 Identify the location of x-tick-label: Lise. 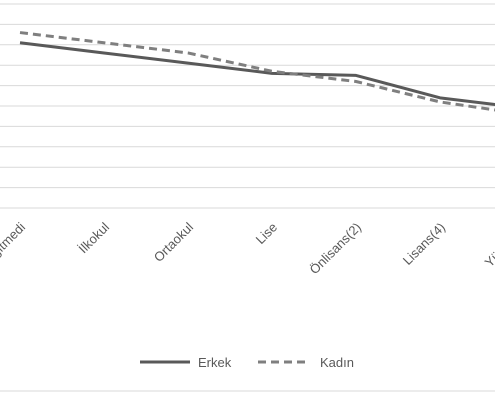
(266, 233).